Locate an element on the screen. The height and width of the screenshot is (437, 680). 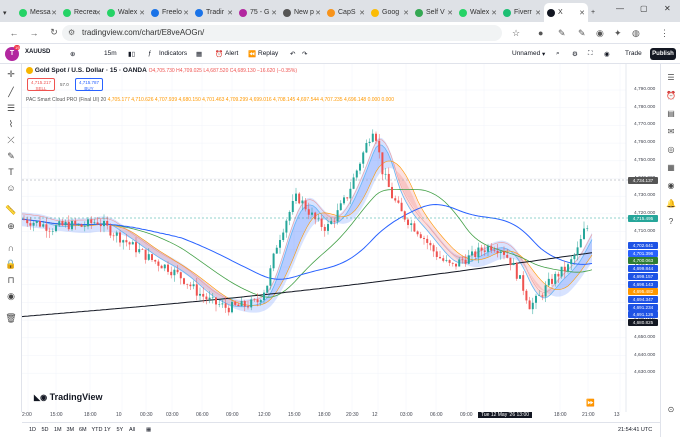
sell-button: 4,715.217 SELL is located at coordinates (41, 84).